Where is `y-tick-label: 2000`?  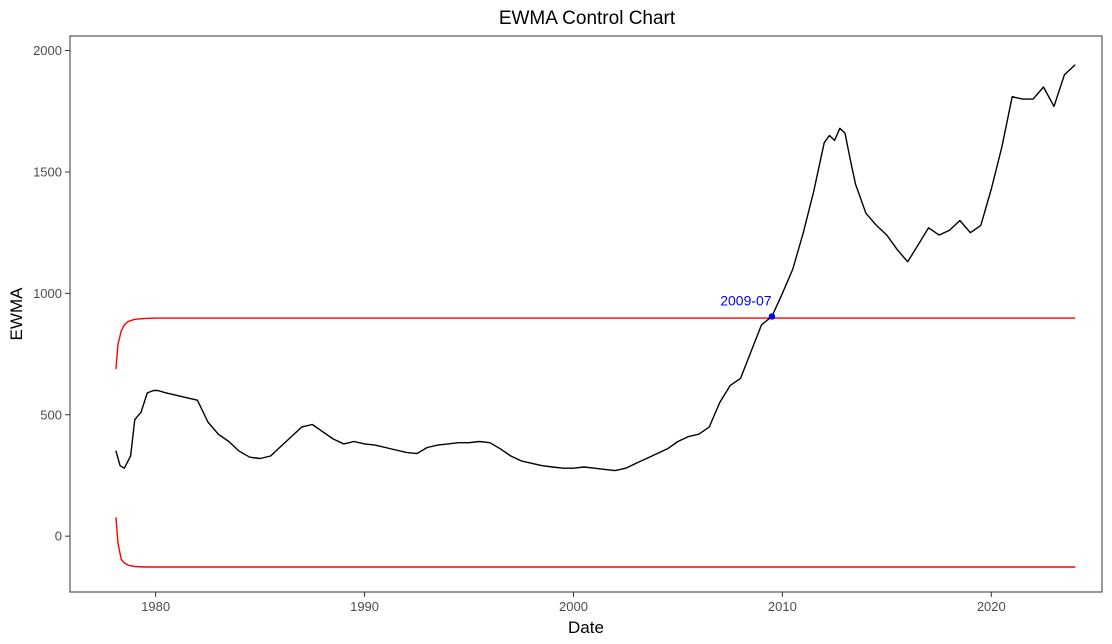 y-tick-label: 2000 is located at coordinates (47, 50).